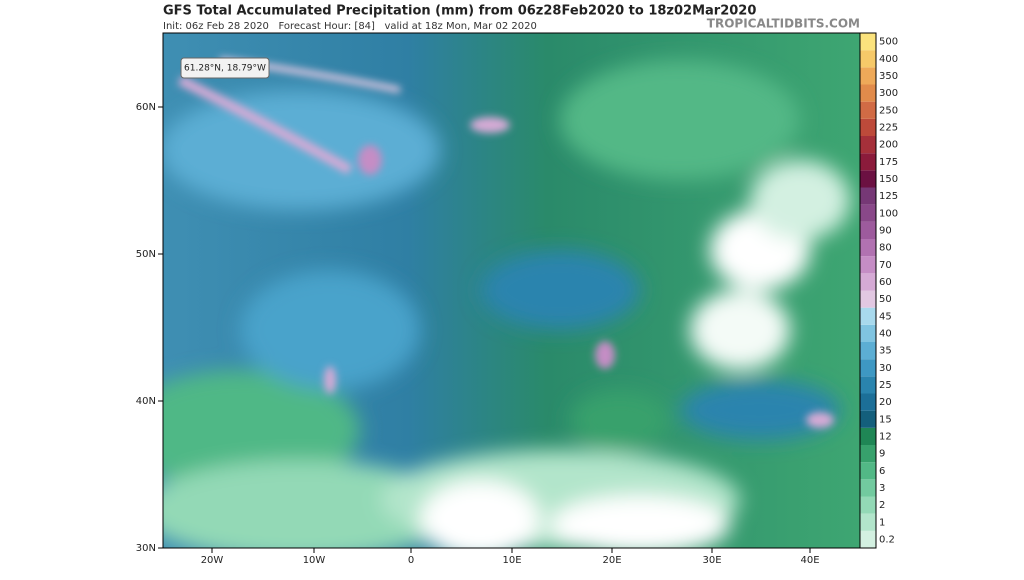 This screenshot has height=580, width=1024. Describe the element at coordinates (888, 93) in the screenshot. I see `colorbar-label: 300` at that location.